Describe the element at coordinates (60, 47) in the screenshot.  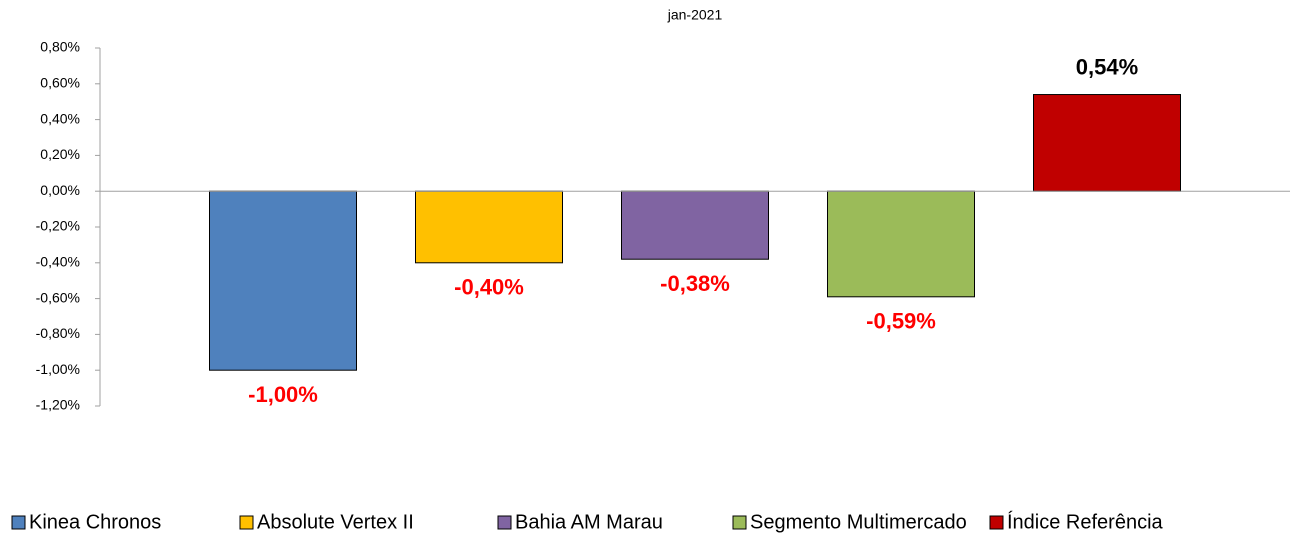
I see `y-tick-label: 0,80%` at that location.